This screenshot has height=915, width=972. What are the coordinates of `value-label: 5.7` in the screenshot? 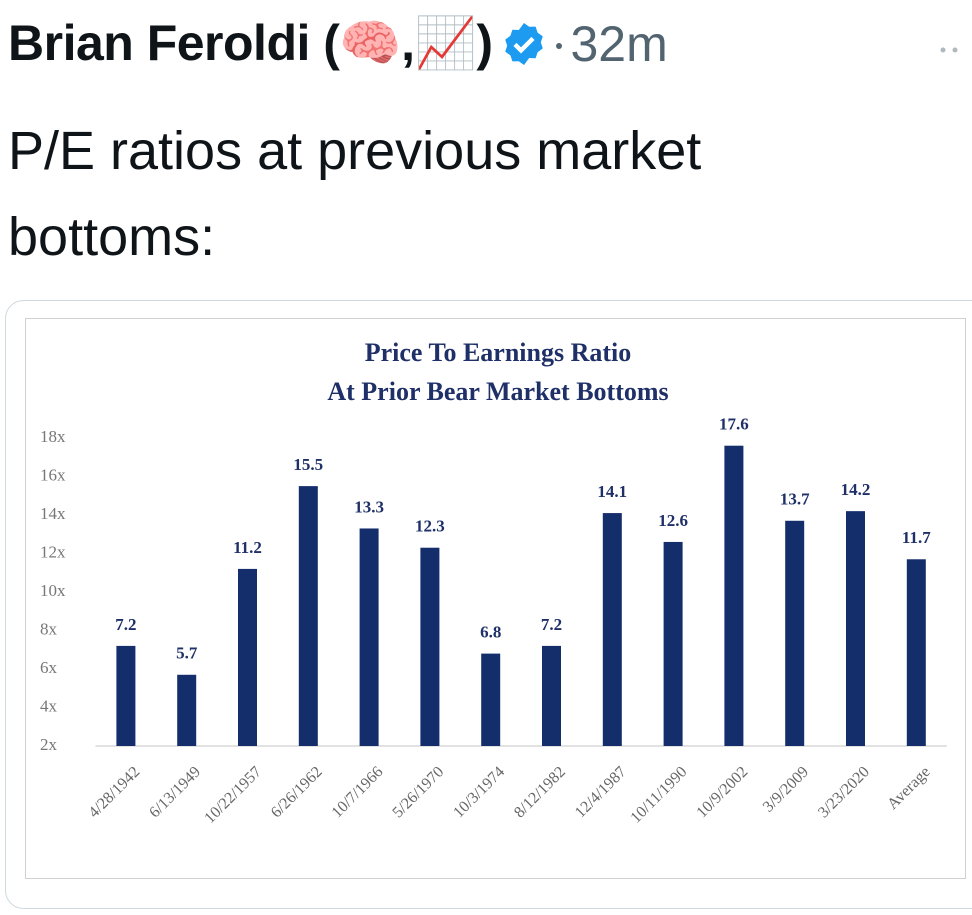 It's located at (187, 653).